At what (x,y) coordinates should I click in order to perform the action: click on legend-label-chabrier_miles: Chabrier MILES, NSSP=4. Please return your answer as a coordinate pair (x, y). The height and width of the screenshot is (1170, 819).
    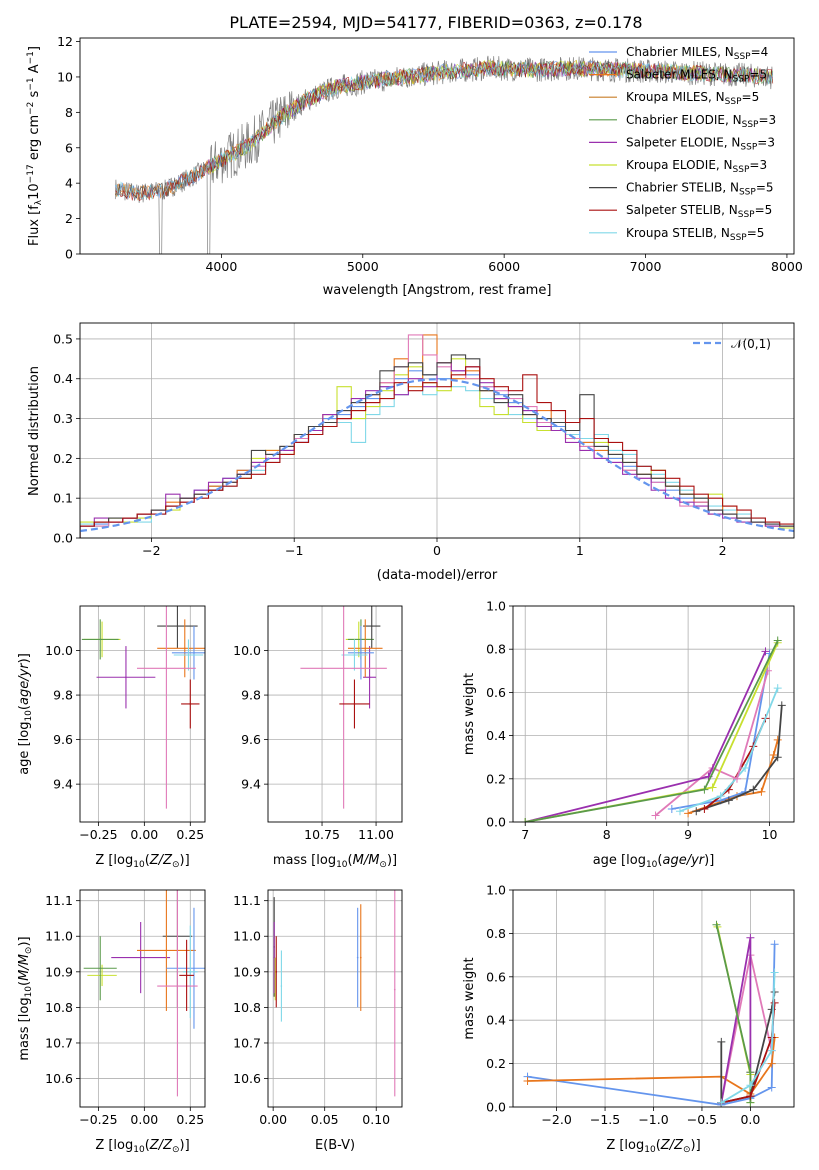
    Looking at the image, I should click on (697, 53).